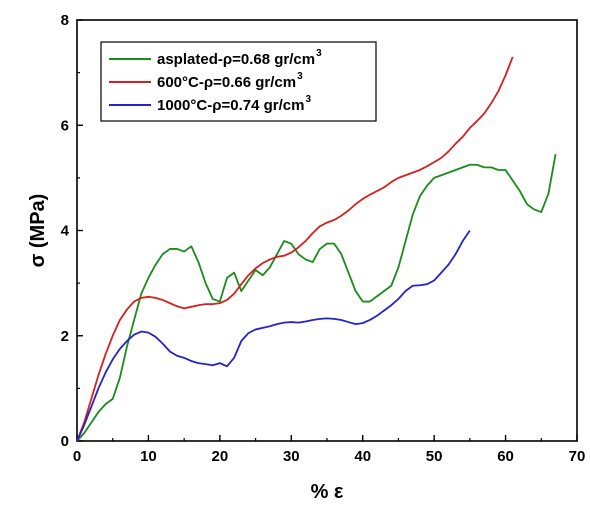  I want to click on x-tick-label: 40, so click(362, 456).